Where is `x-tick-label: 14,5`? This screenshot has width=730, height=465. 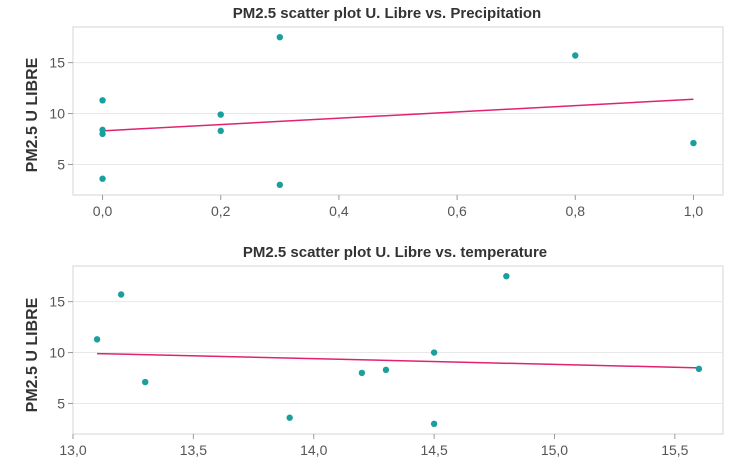 x-tick-label: 14,5 is located at coordinates (433, 450).